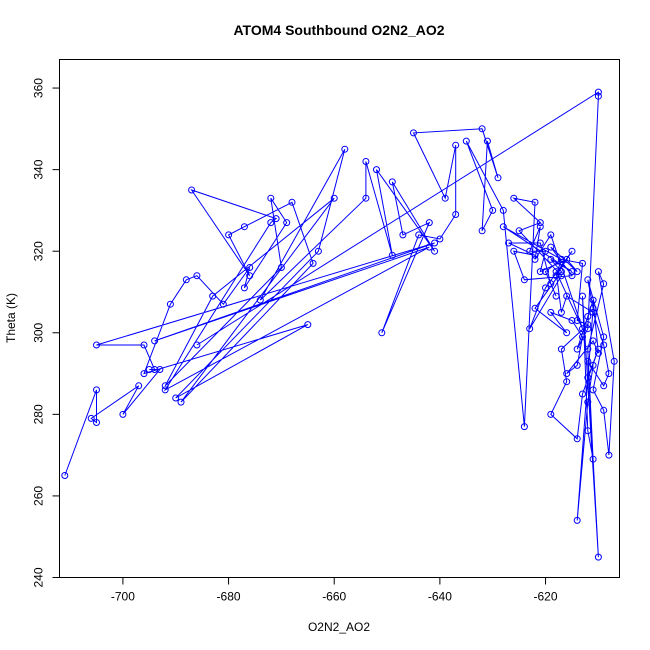  I want to click on x-tick-label: -620, so click(546, 597).